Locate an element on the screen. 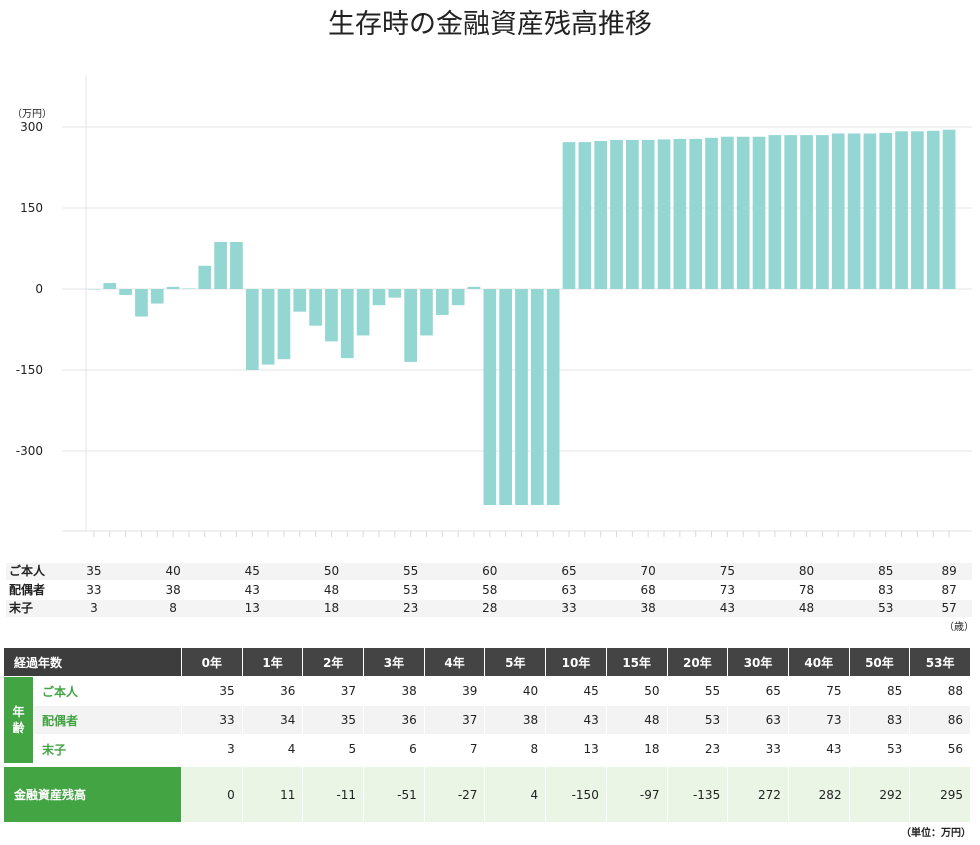  y-tick-label: 0 is located at coordinates (39, 289).